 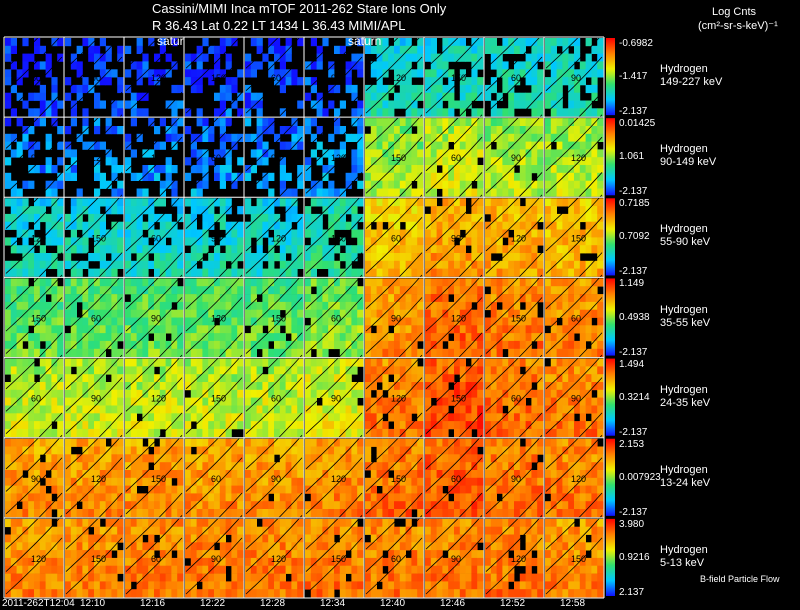 What do you see at coordinates (631, 525) in the screenshot?
I see `colorbar-max-label: 3.980` at bounding box center [631, 525].